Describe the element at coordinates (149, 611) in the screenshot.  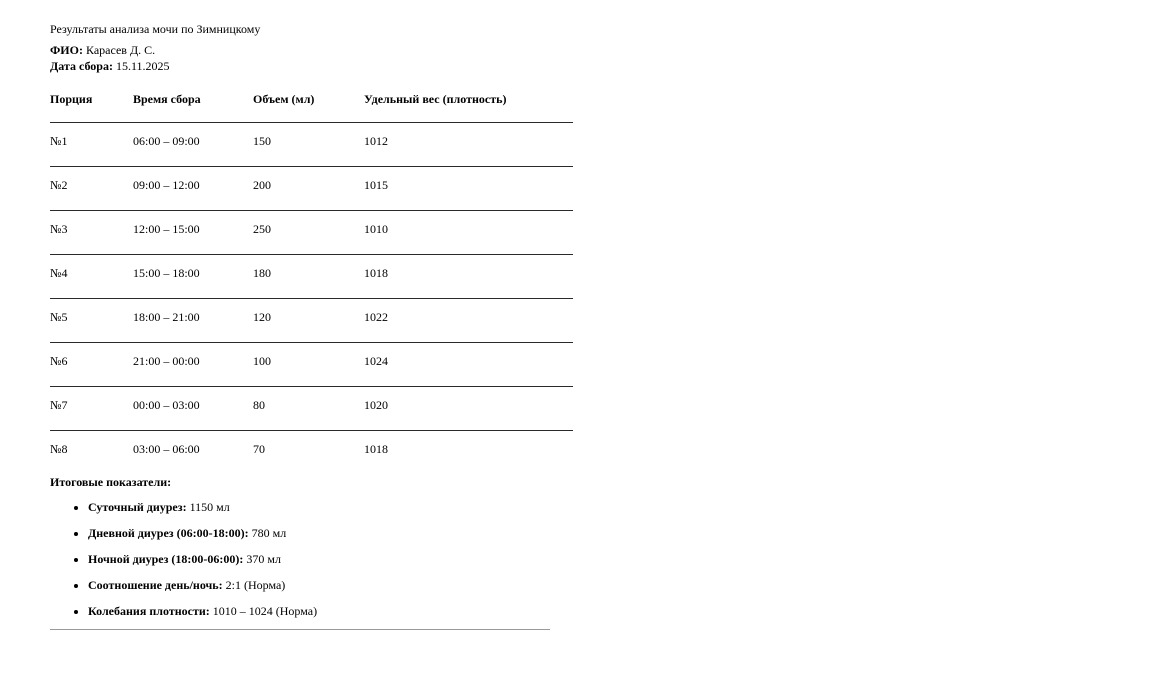
I see `summary-item-label: Колебания плотности:` at that location.